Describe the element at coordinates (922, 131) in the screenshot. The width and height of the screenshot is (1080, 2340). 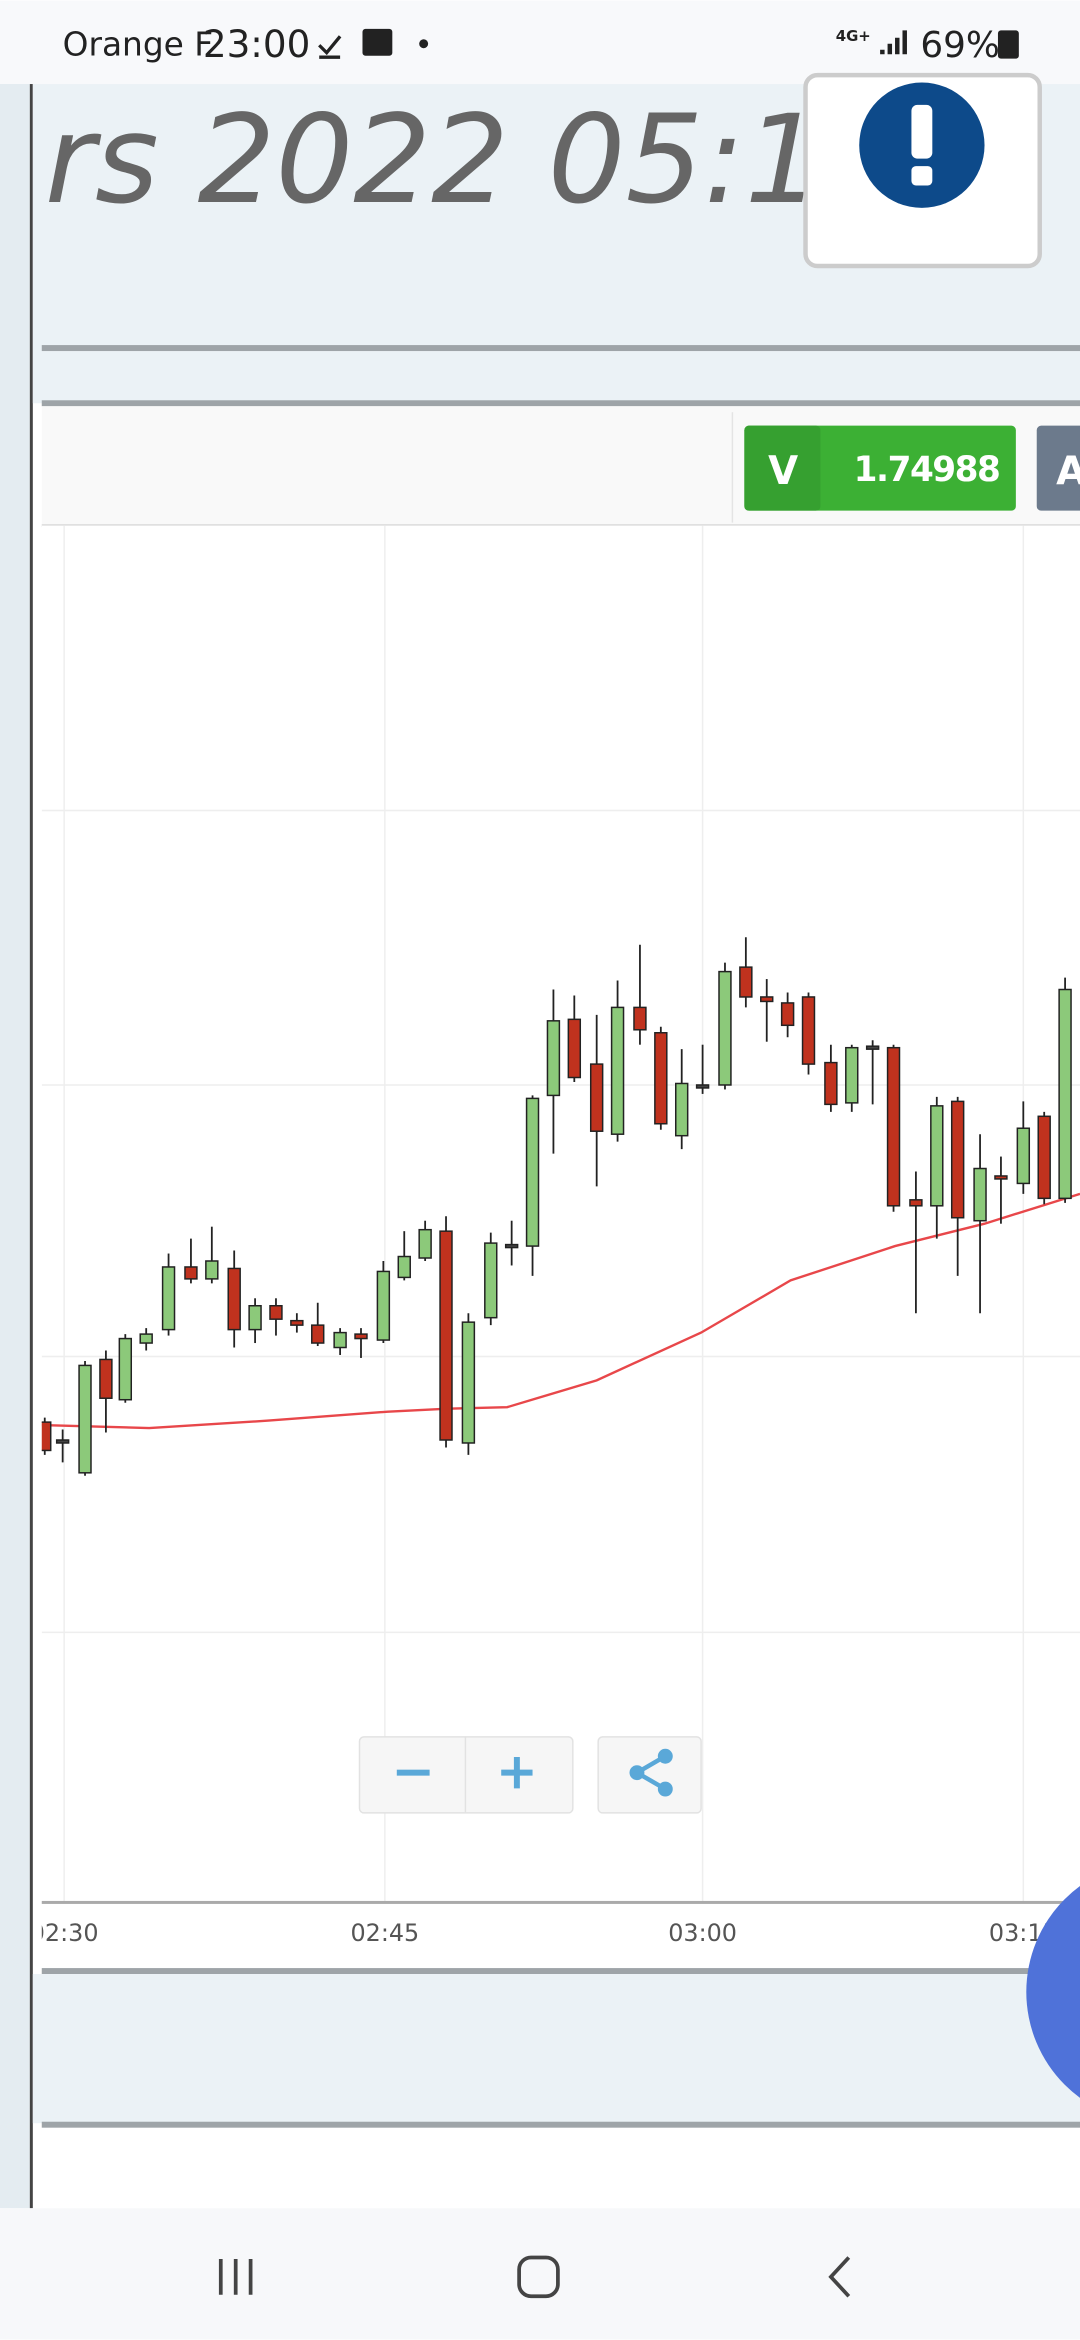
I see `alert-mark` at that location.